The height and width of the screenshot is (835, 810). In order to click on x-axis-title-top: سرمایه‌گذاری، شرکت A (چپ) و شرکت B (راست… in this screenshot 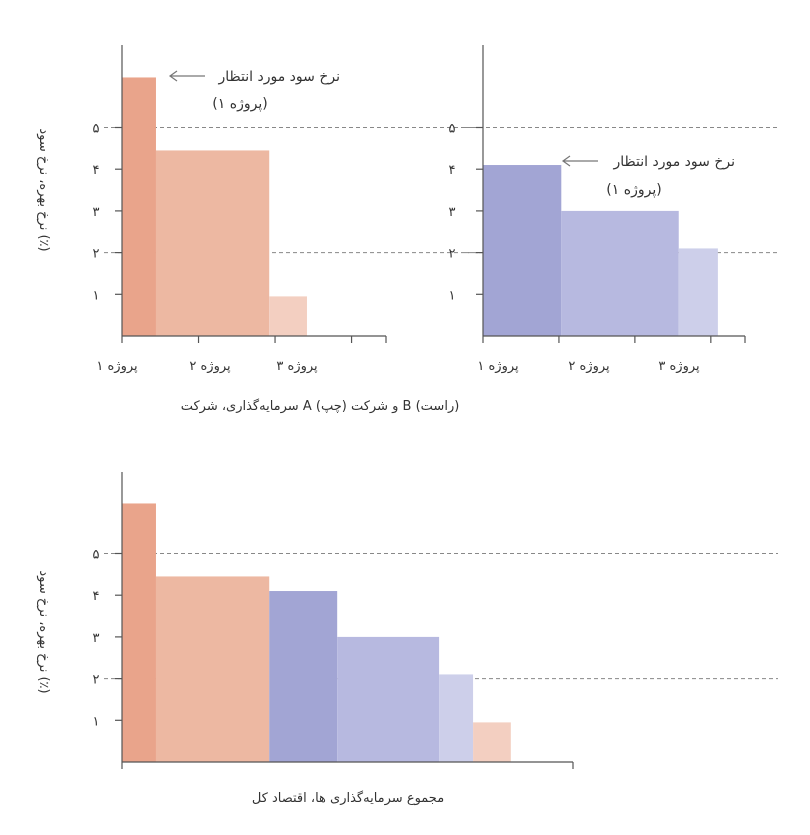, I will do `click(320, 406)`.